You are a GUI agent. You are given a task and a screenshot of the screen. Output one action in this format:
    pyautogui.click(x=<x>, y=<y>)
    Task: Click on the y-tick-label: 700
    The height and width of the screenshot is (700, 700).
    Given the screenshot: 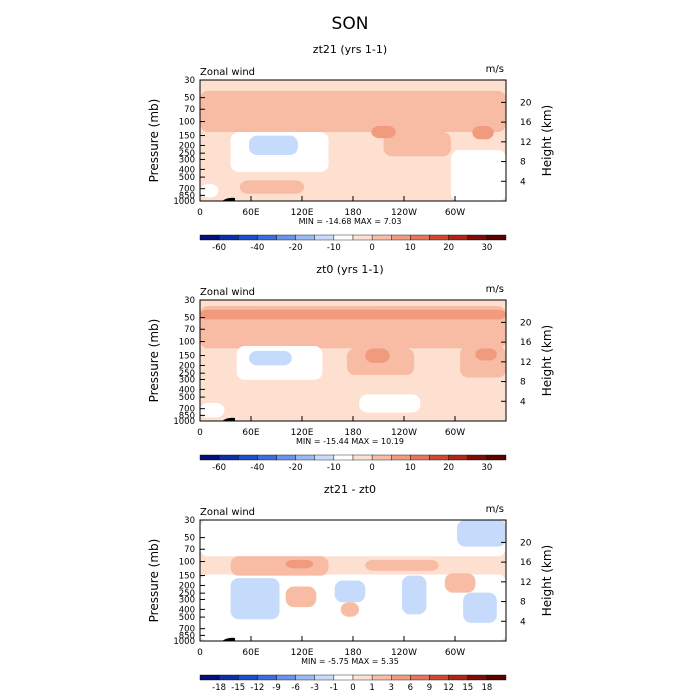 What is the action you would take?
    pyautogui.click(x=187, y=630)
    